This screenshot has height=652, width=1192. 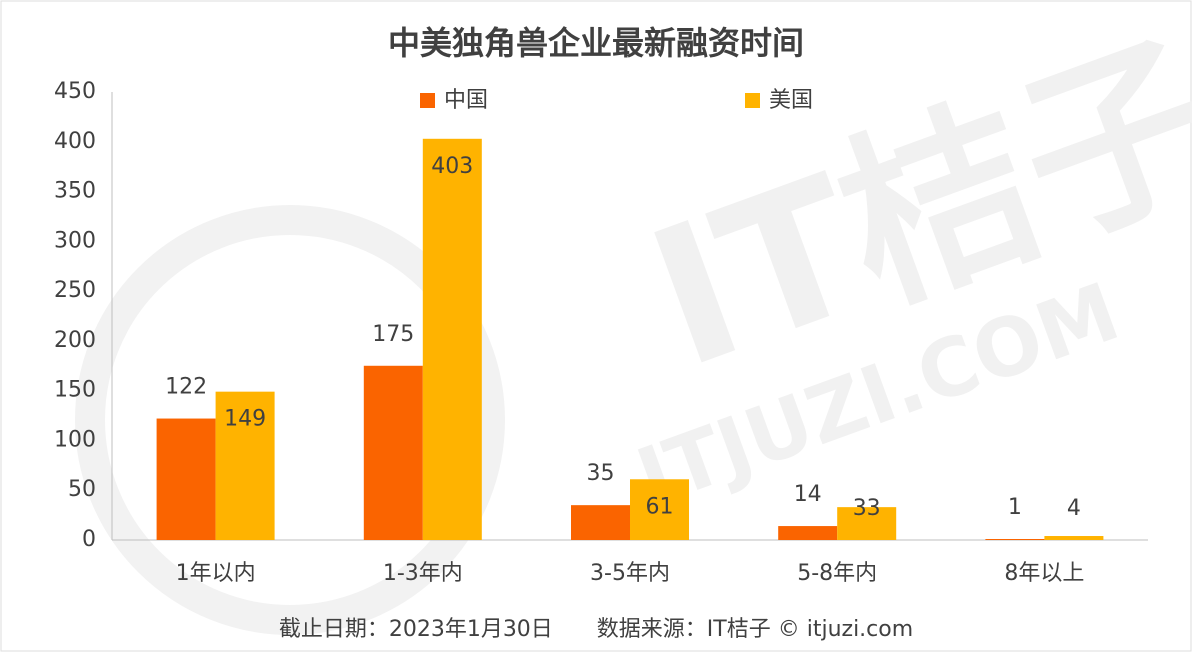 What do you see at coordinates (867, 508) in the screenshot?
I see `value-label: 33` at bounding box center [867, 508].